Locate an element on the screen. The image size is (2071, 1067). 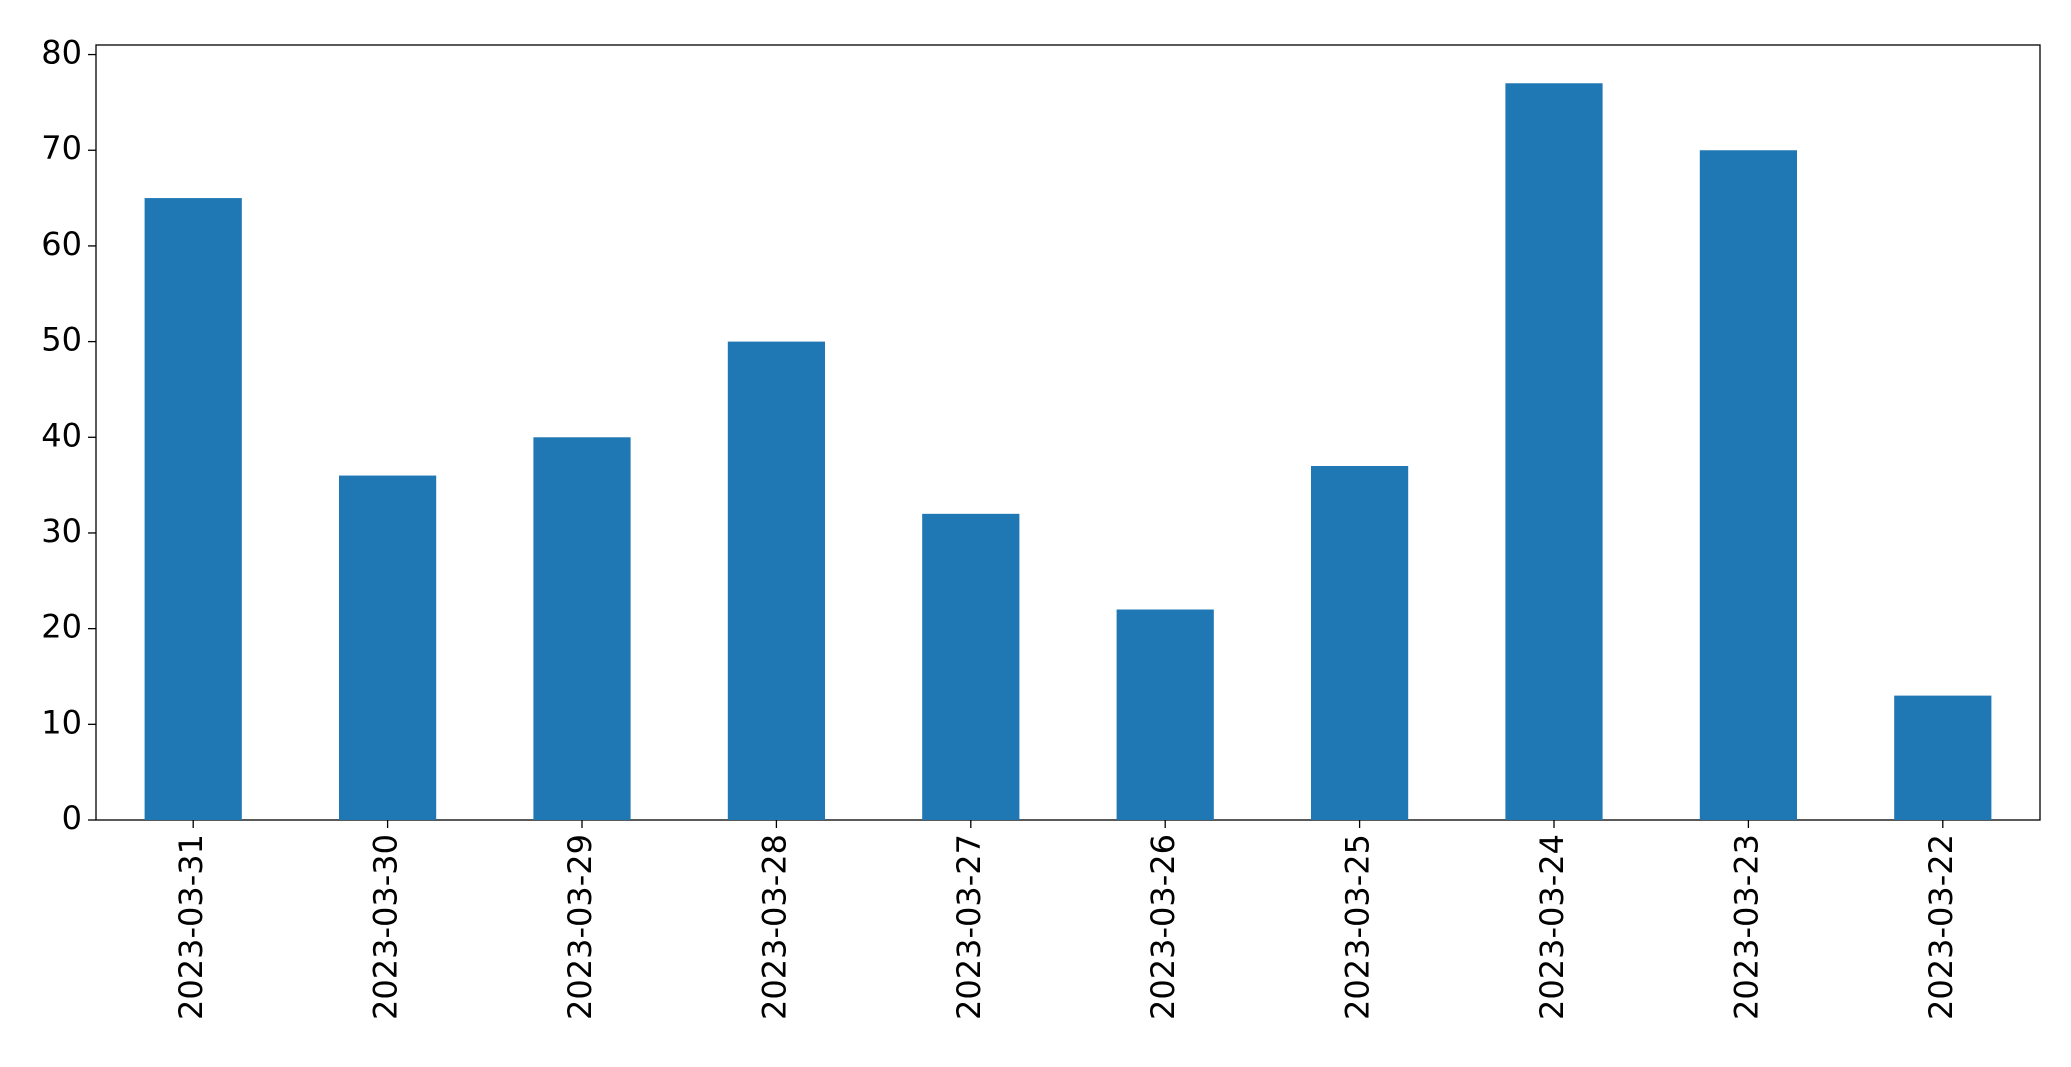
x-tick-label: 2023-03-22 is located at coordinates (1941, 927).